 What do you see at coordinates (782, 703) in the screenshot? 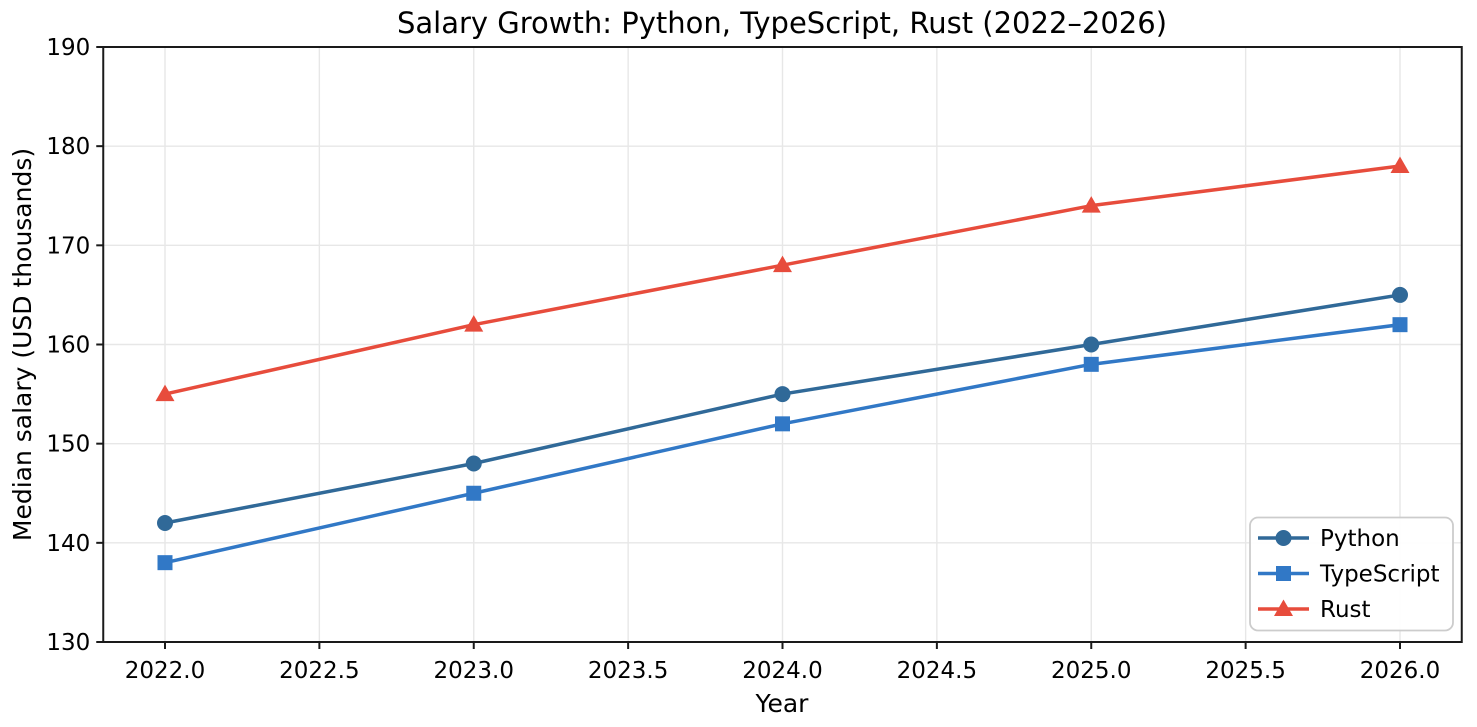
I see `x-axis-label: Year` at bounding box center [782, 703].